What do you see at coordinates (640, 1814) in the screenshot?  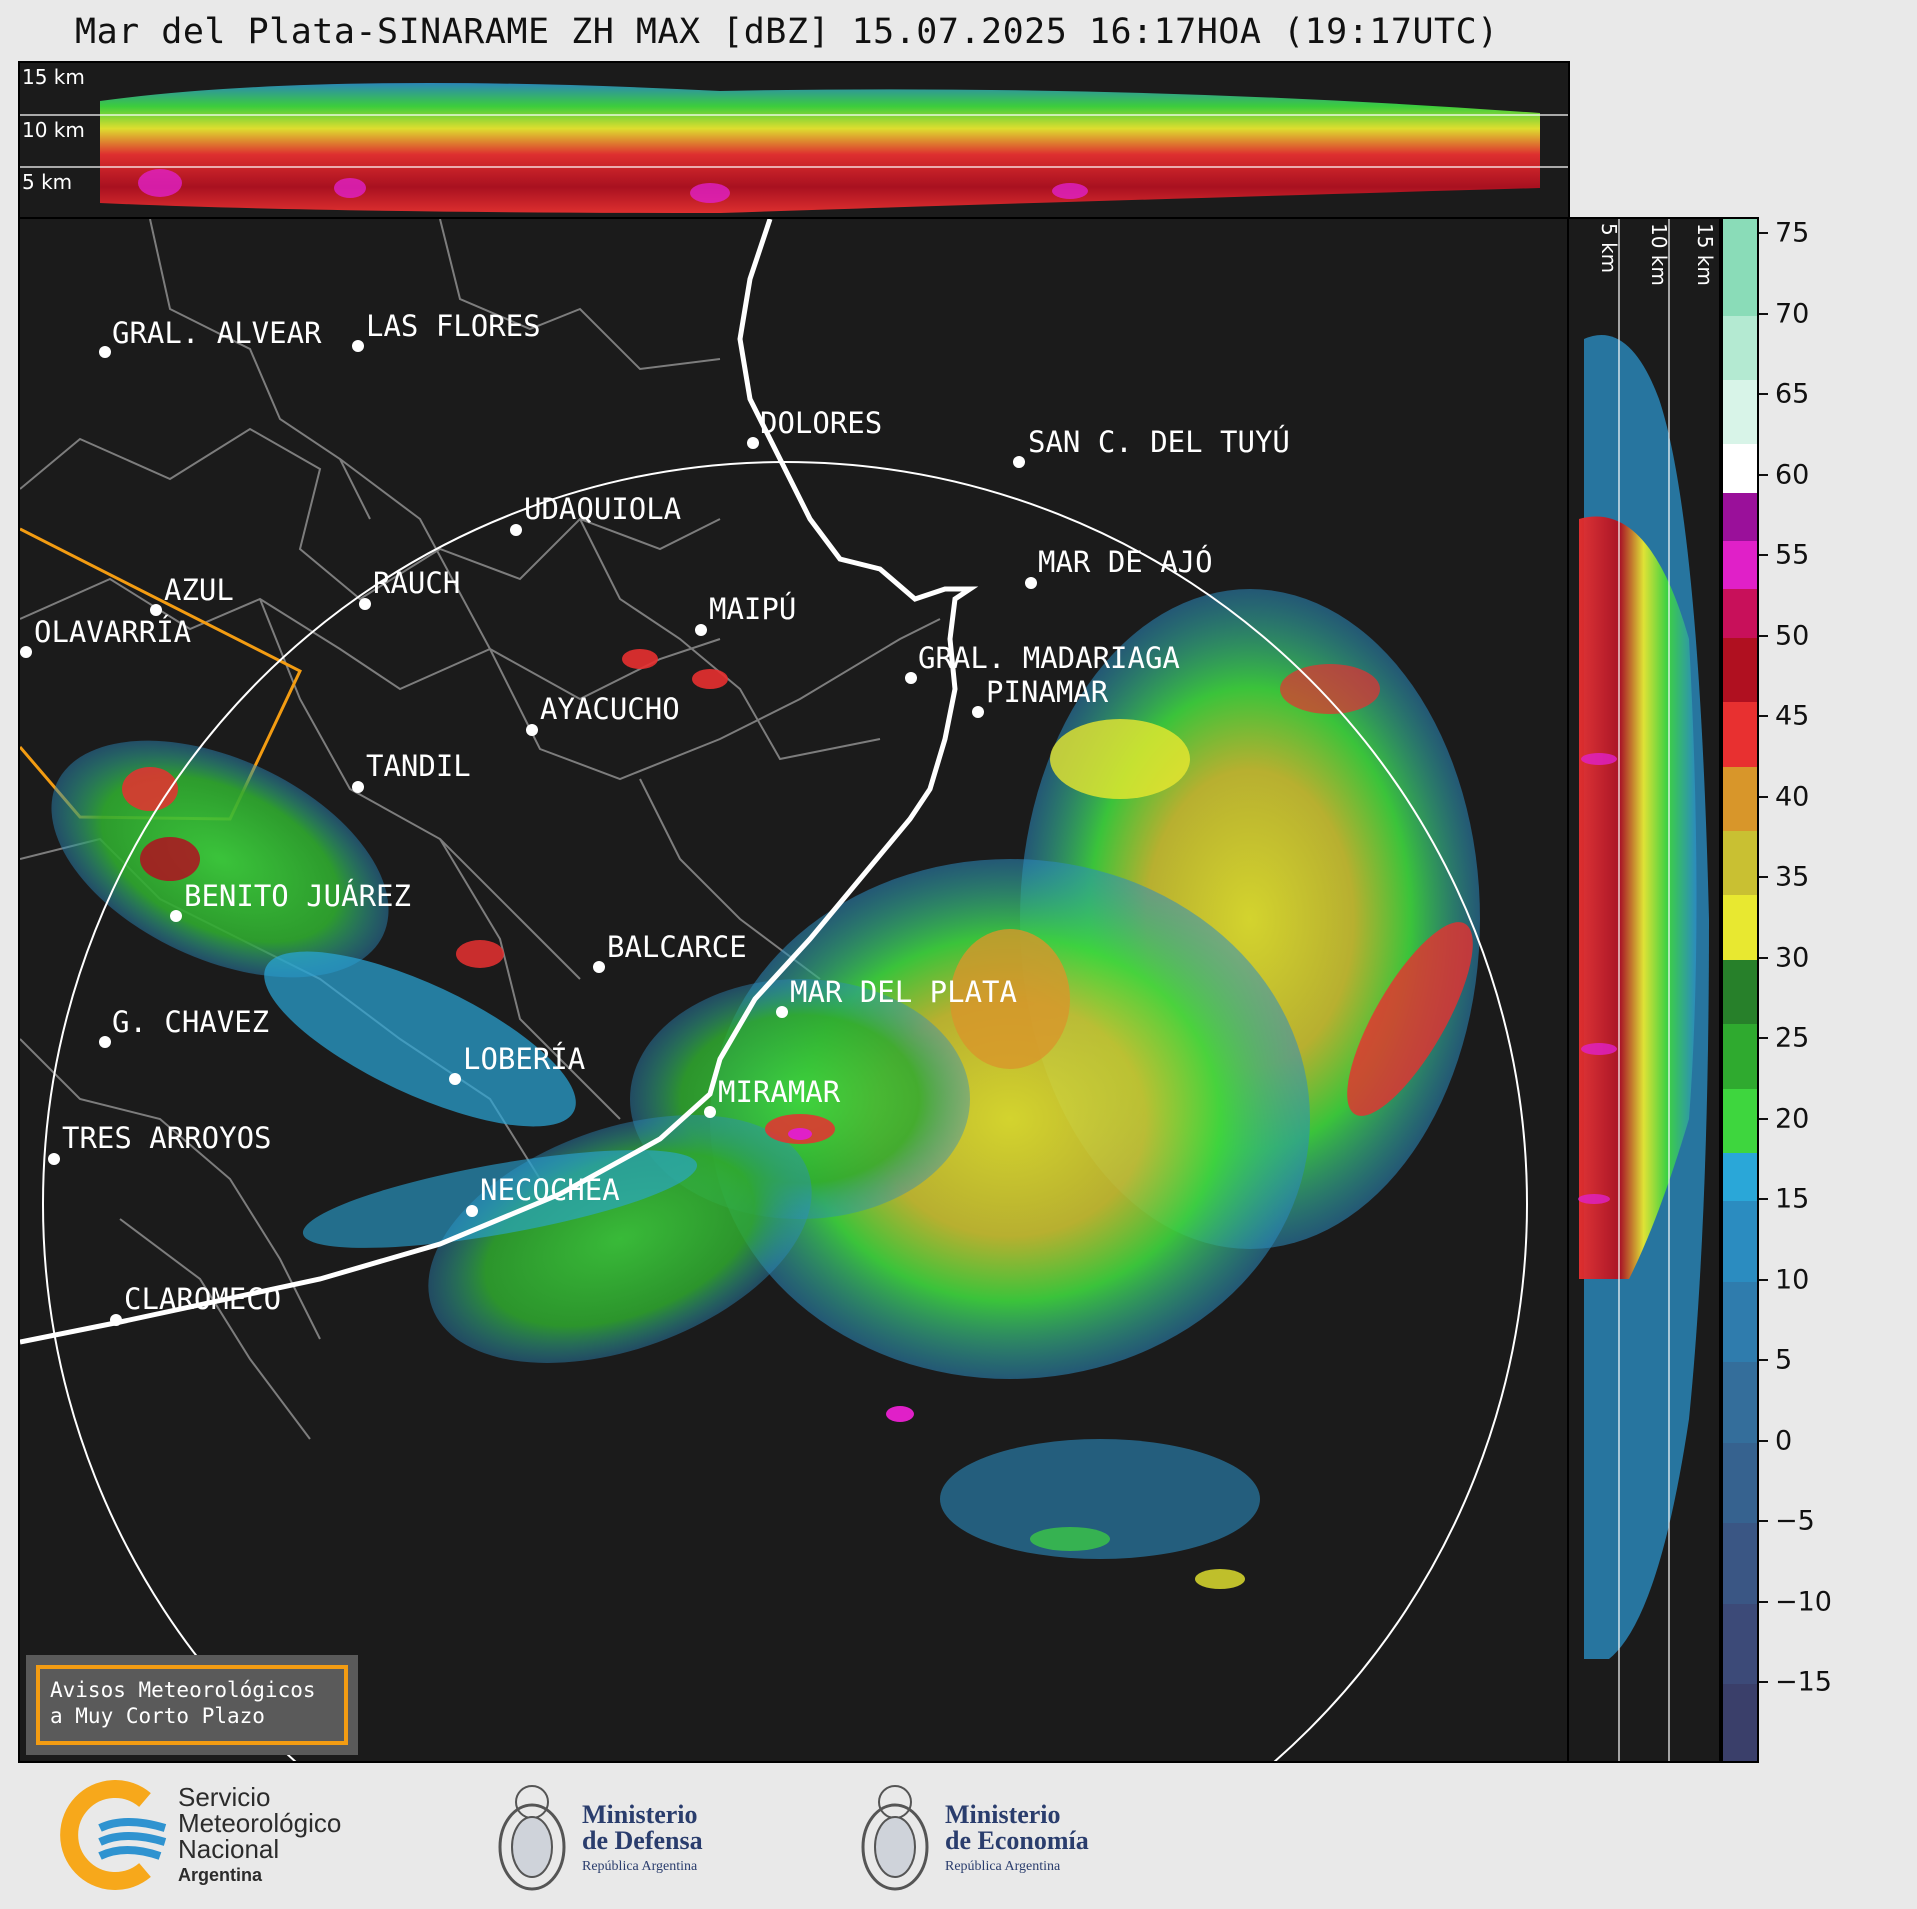 I see `defensa-line1: Ministerio` at bounding box center [640, 1814].